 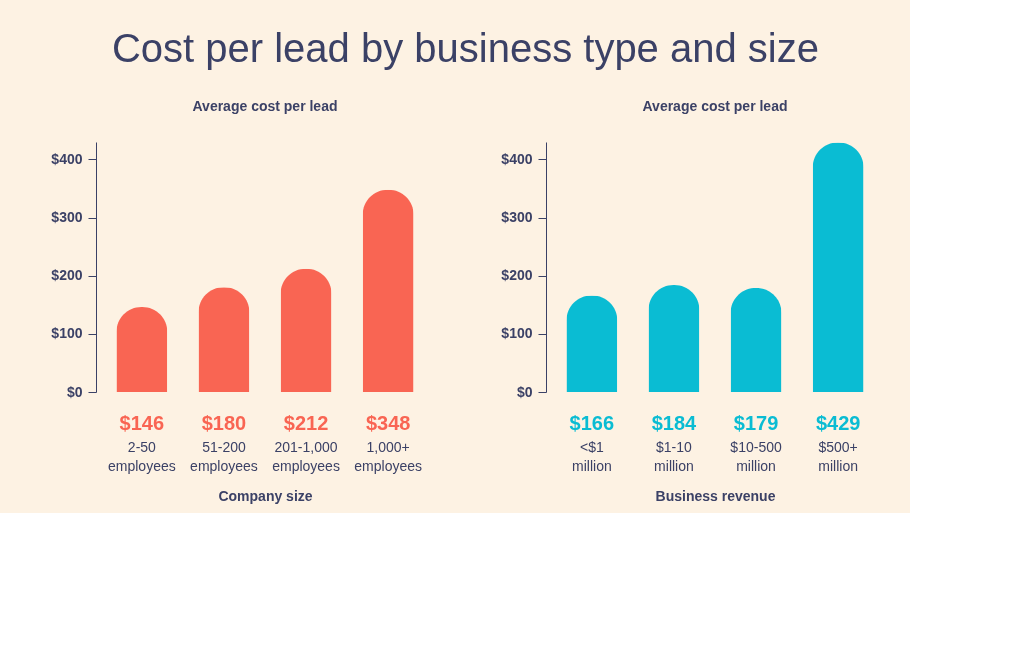 What do you see at coordinates (306, 423) in the screenshot?
I see `data-label: $212` at bounding box center [306, 423].